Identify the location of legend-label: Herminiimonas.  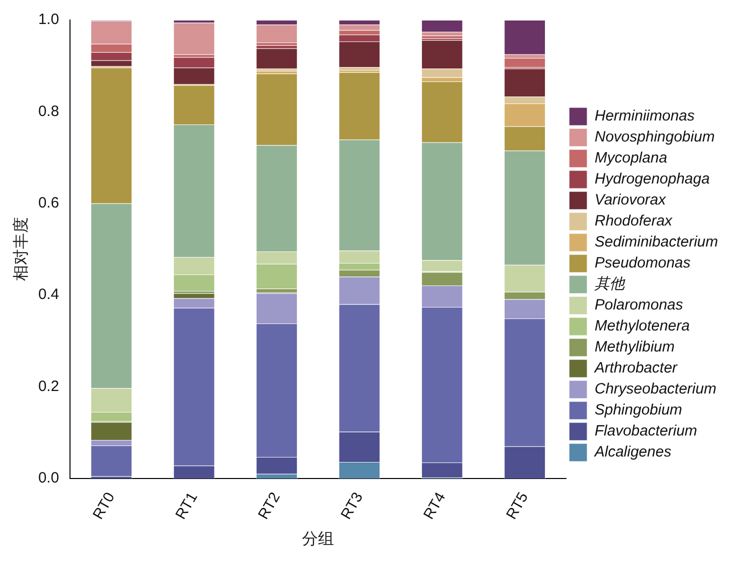
(645, 116).